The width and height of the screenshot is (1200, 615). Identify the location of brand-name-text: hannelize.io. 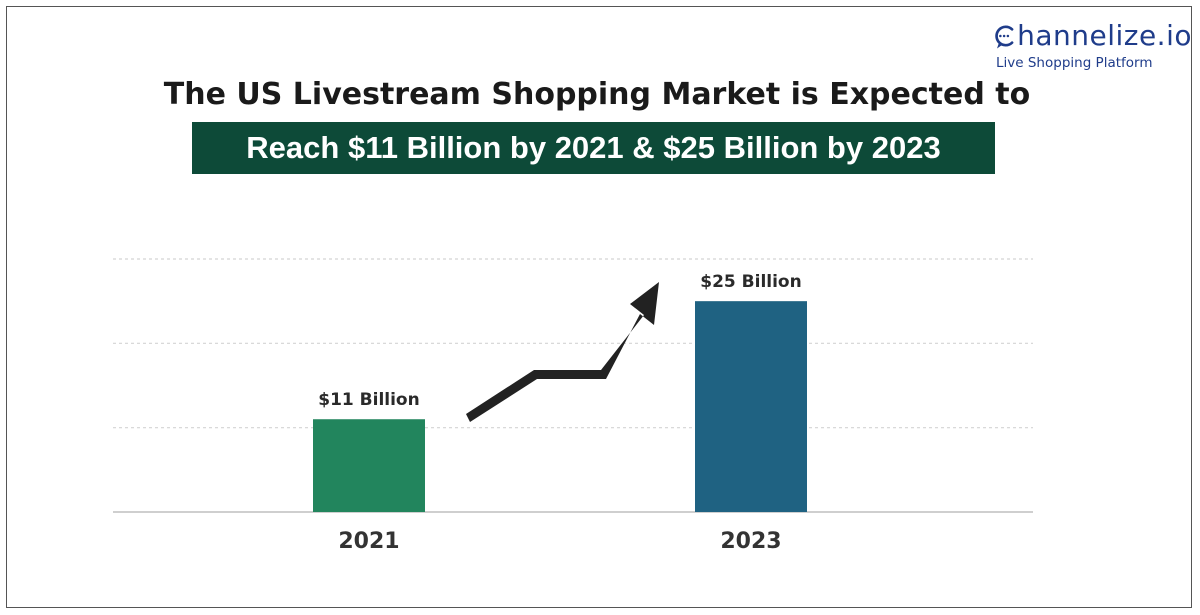
(1104, 35).